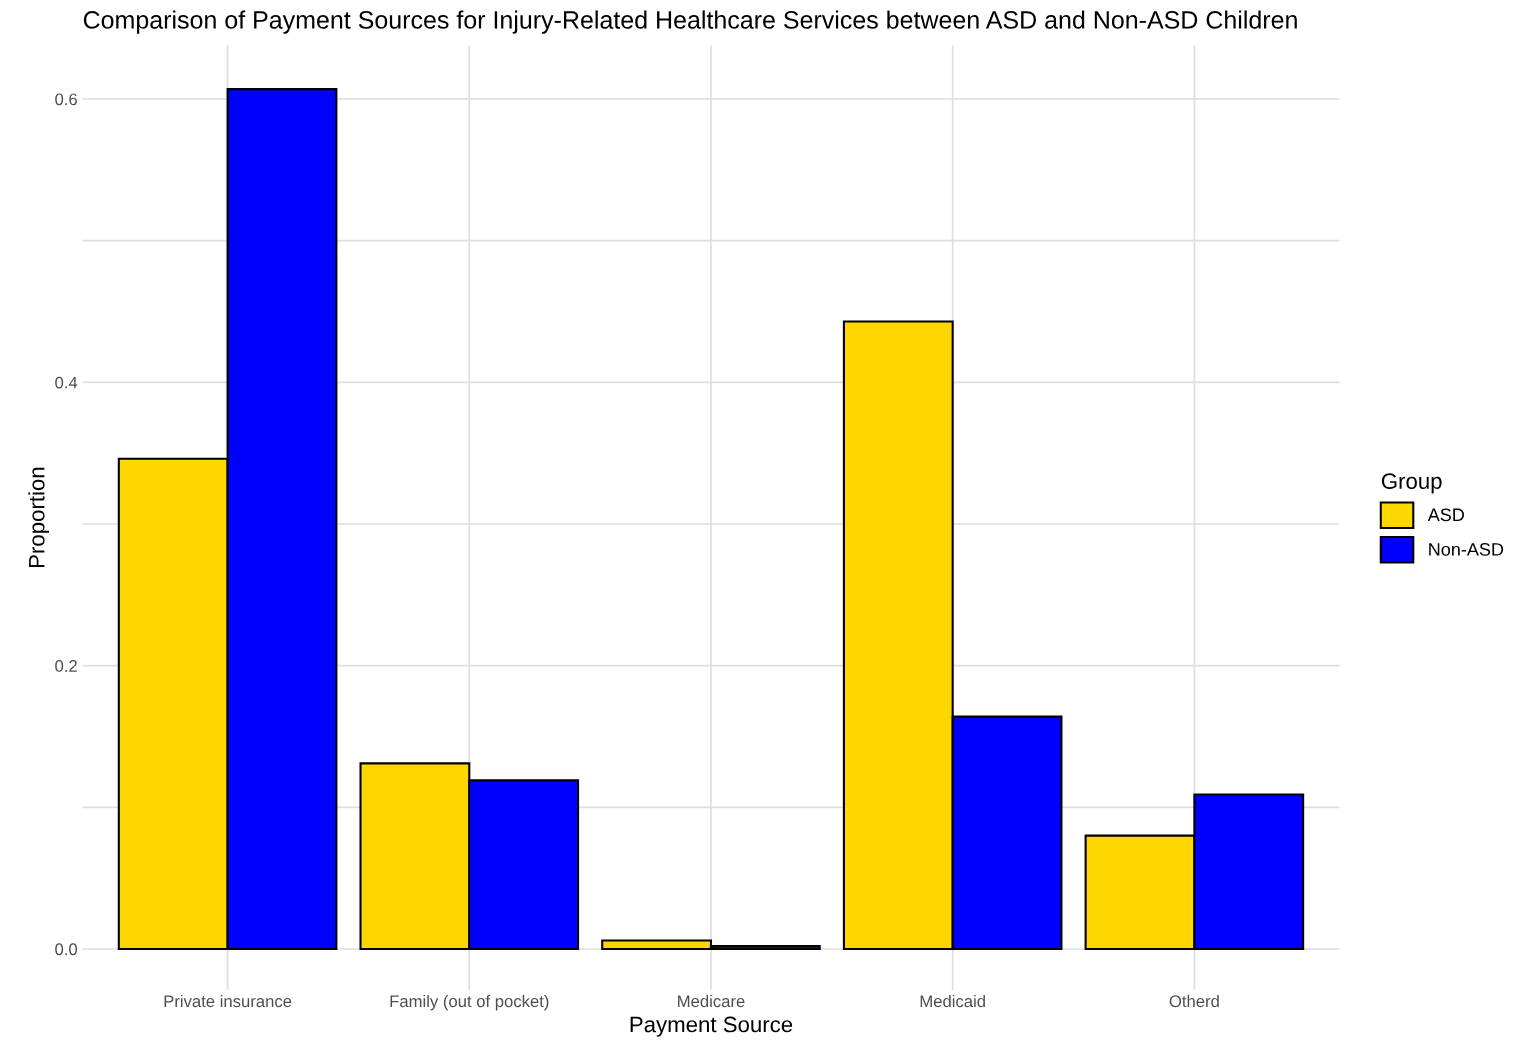  What do you see at coordinates (711, 1001) in the screenshot?
I see `x-tick-label: Medicare` at bounding box center [711, 1001].